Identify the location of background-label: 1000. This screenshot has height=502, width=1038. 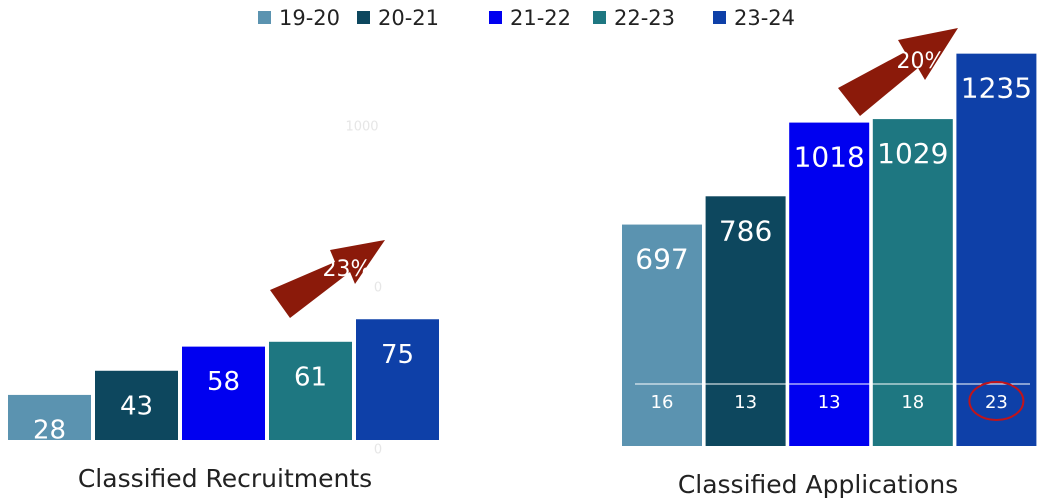
(361, 127).